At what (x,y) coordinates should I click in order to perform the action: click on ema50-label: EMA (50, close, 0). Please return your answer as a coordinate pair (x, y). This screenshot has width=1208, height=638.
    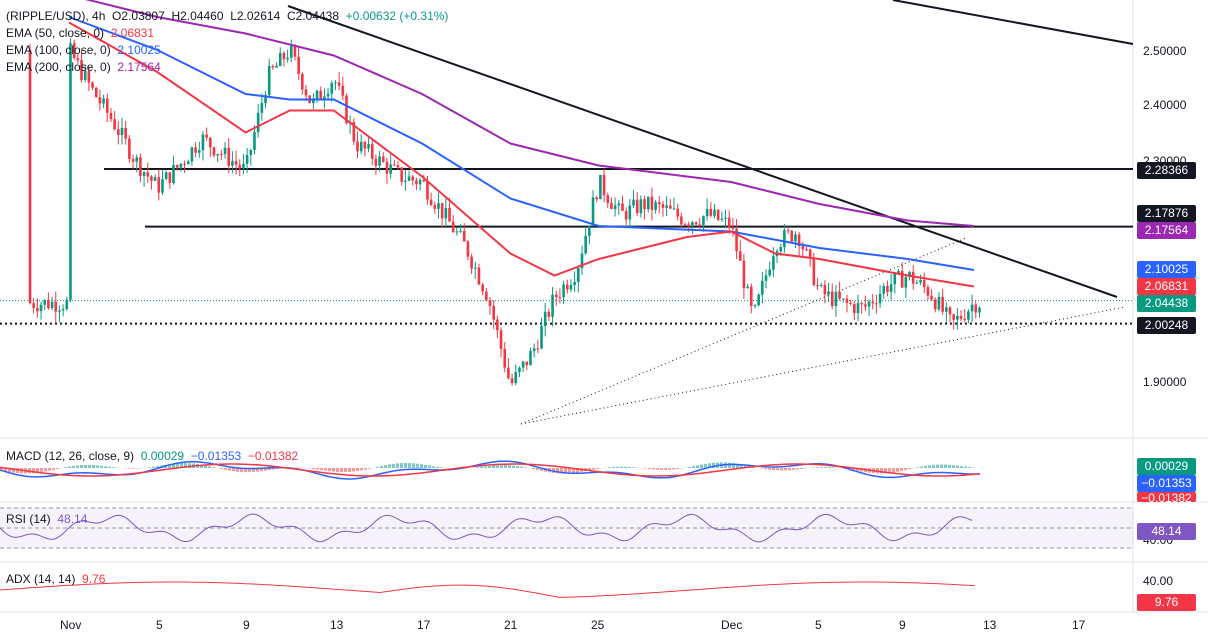
    Looking at the image, I should click on (55, 33).